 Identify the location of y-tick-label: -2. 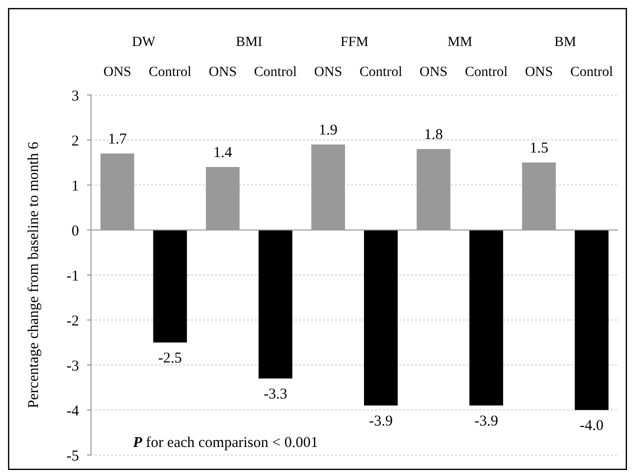
(72, 321).